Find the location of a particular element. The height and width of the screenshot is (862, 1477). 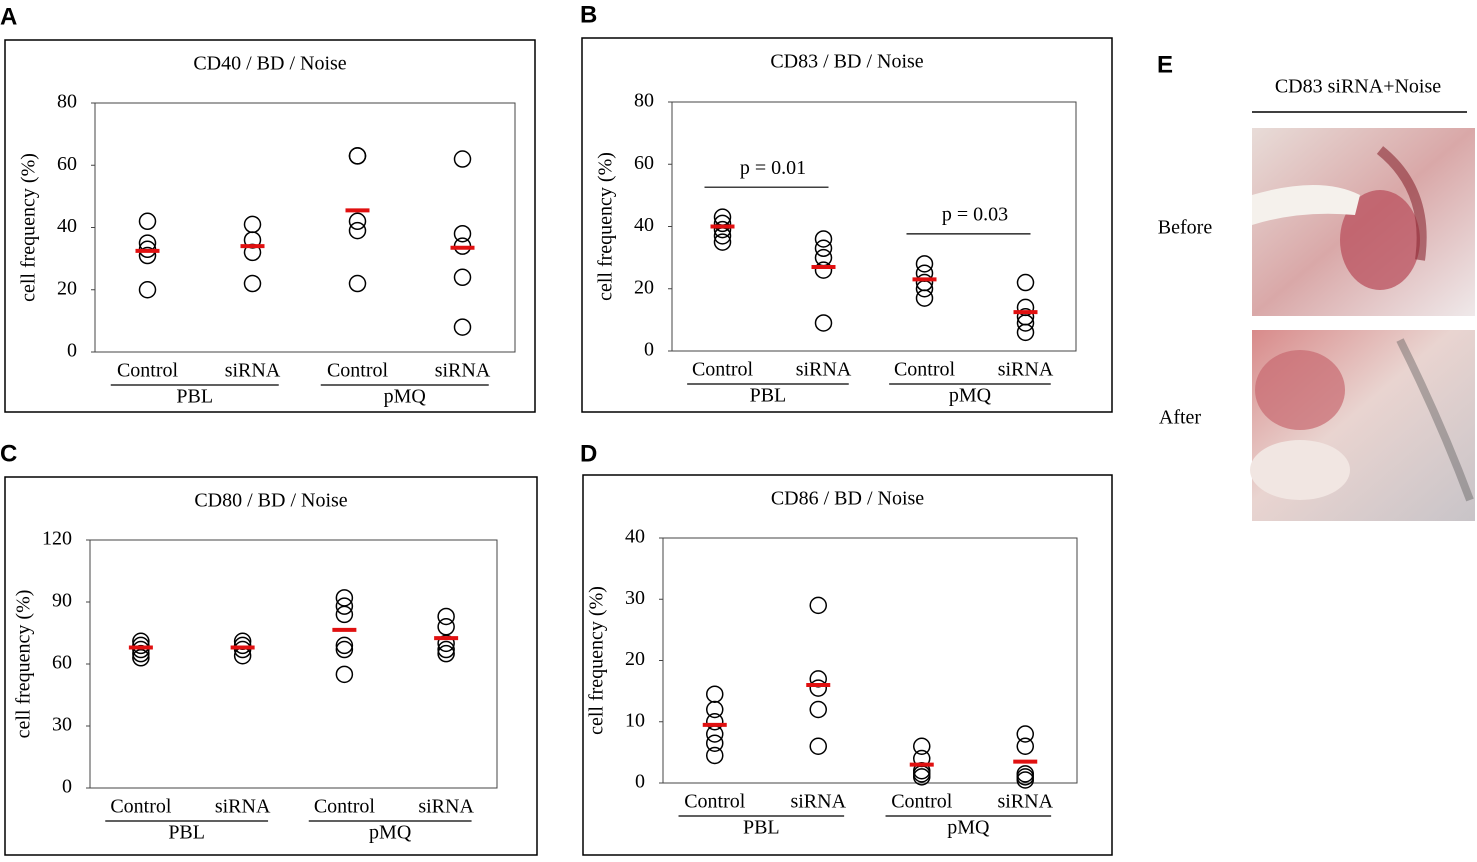

panel-letter: A is located at coordinates (8, 16).